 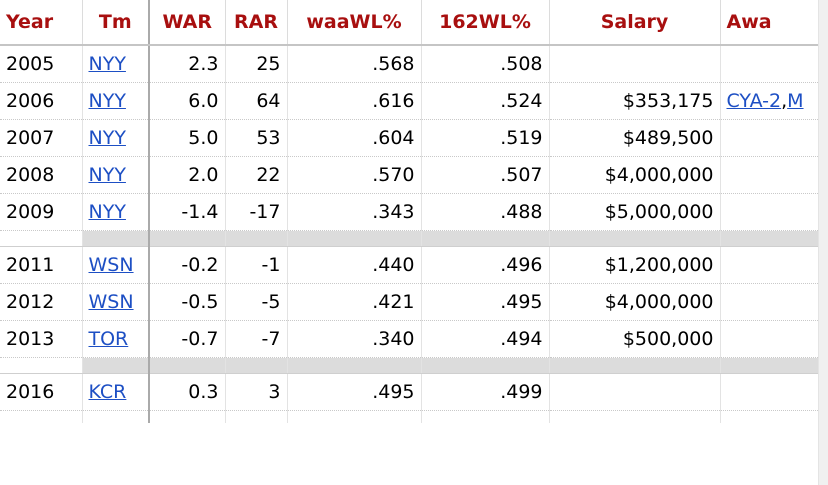 I want to click on col-header-awards: Awa, so click(x=774, y=23).